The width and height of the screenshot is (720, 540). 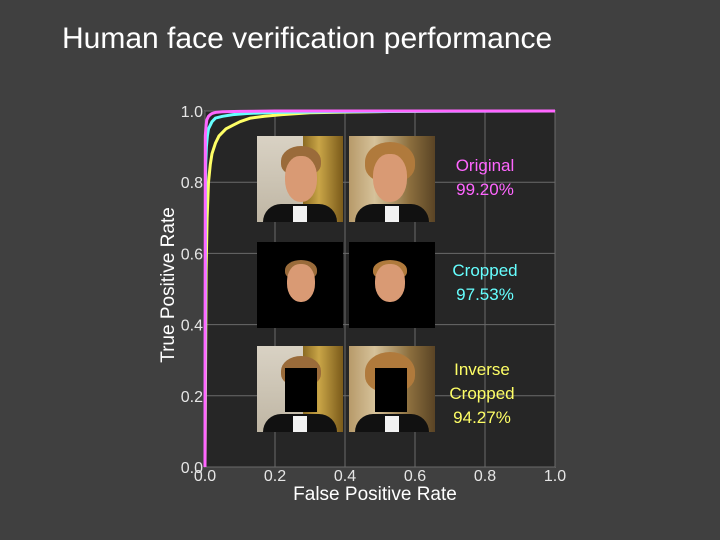 I want to click on legend-inverse-cropped: Inverse Cropped 94.27%, so click(x=482, y=394).